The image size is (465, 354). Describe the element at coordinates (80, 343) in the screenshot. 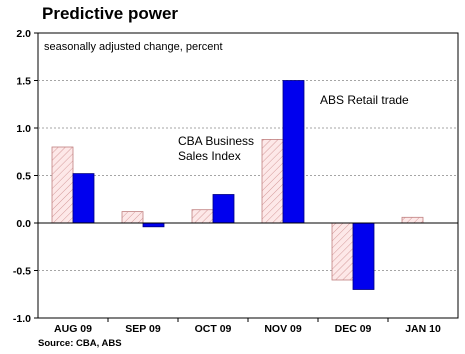

I see `source-note: Source: CBA, ABS` at that location.